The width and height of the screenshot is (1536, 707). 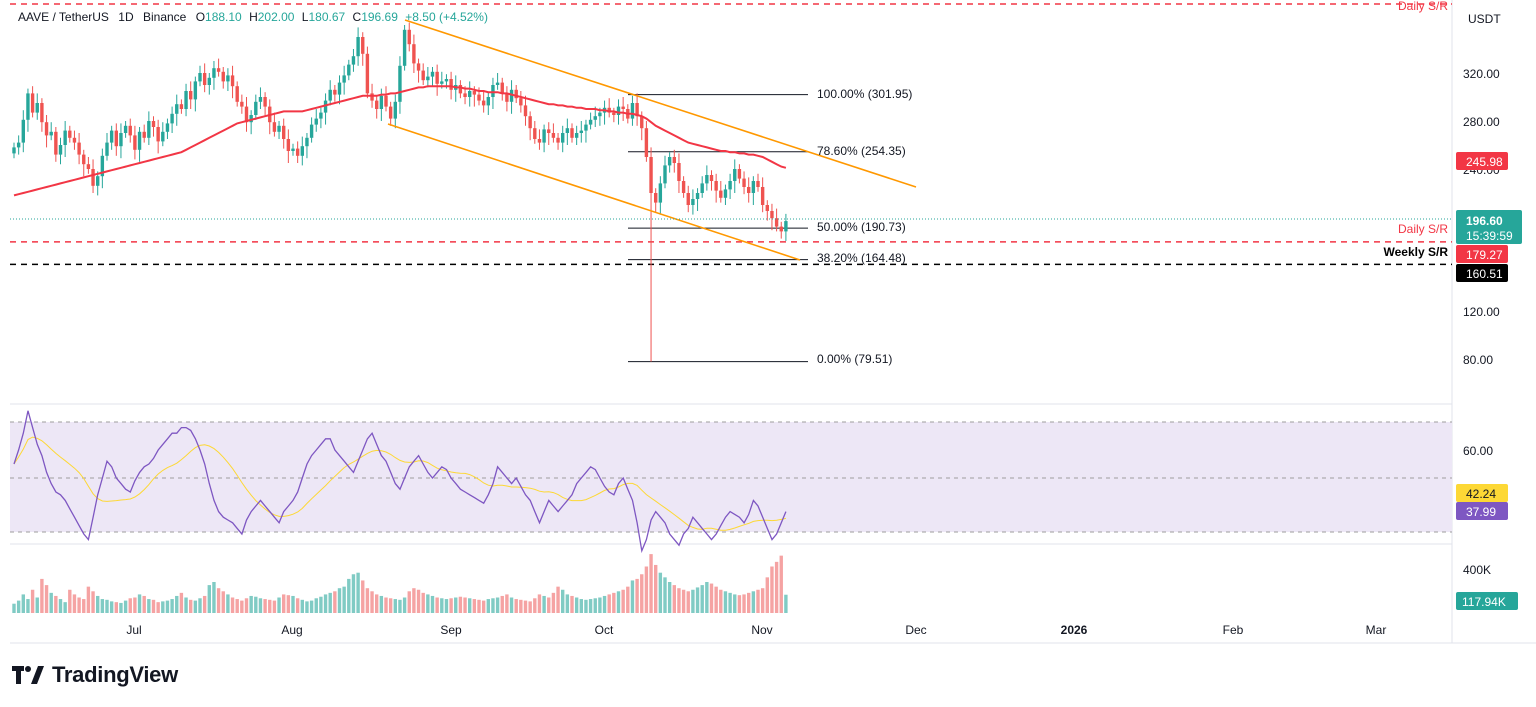 What do you see at coordinates (604, 630) in the screenshot?
I see `time-label: Oct` at bounding box center [604, 630].